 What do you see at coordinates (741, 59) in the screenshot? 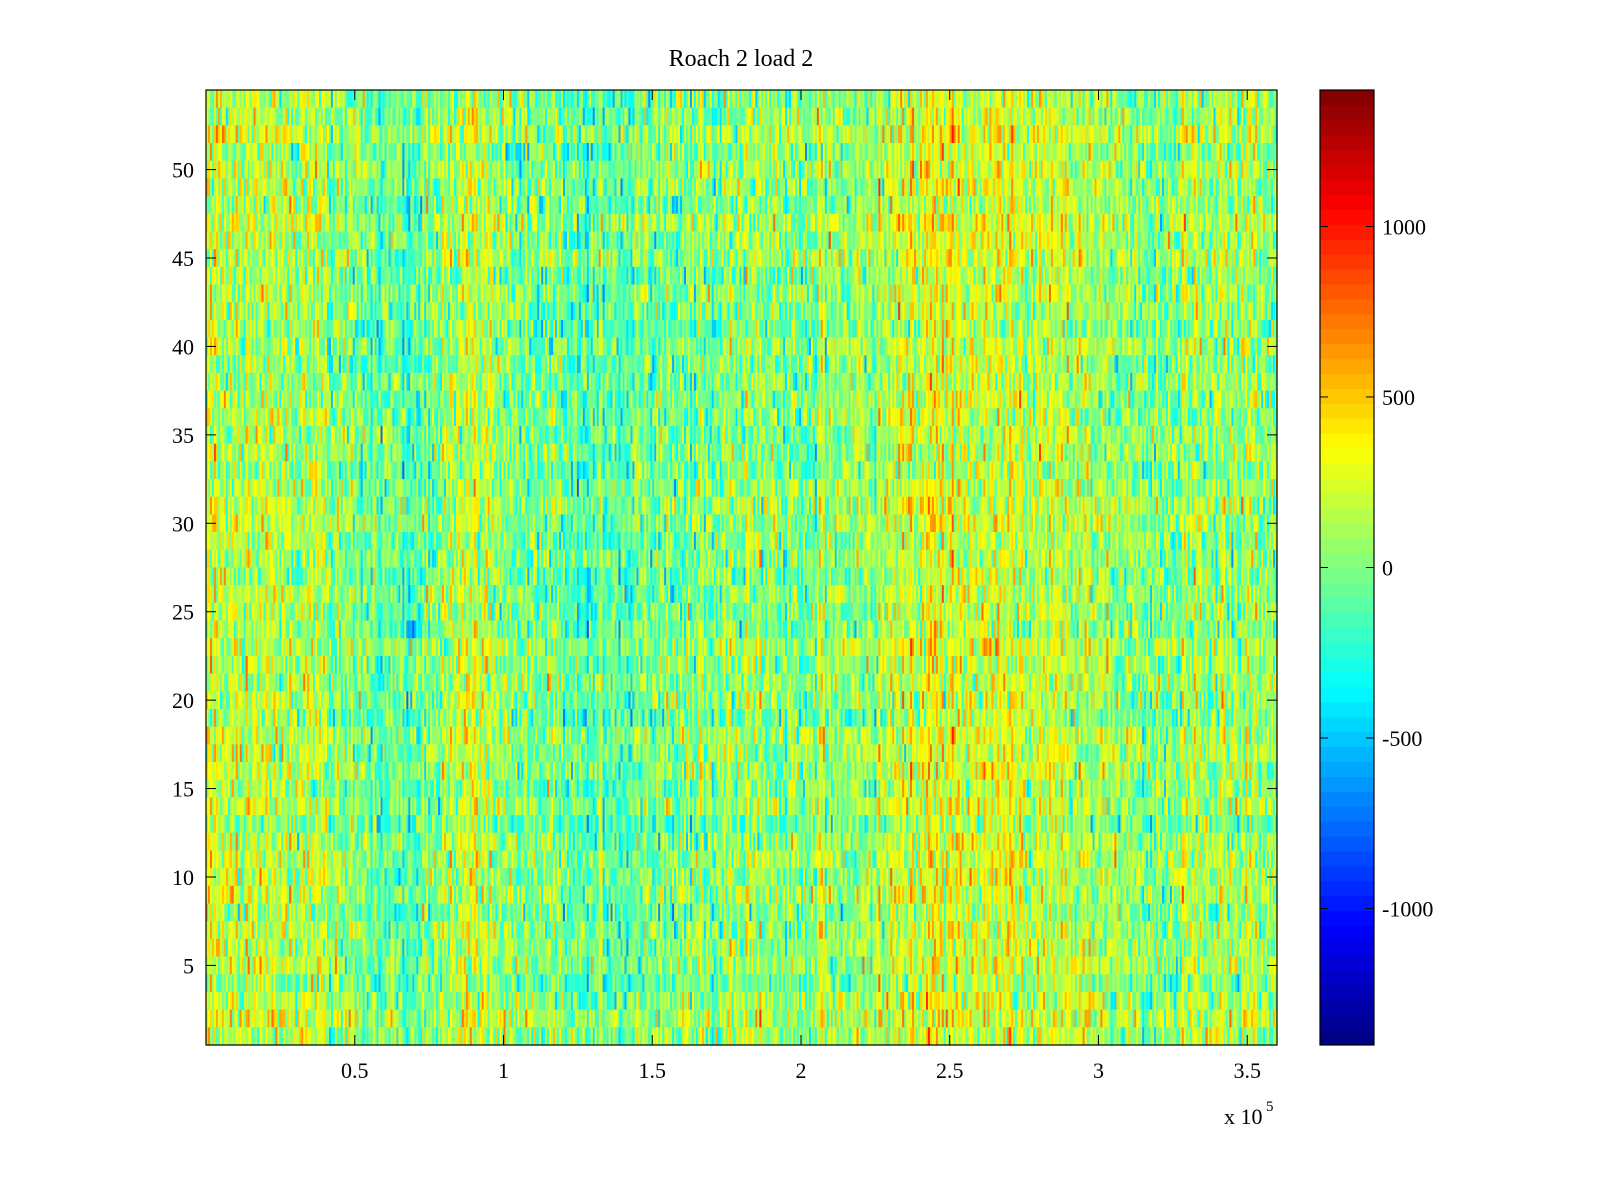
I see `chart-title: Roach 2 load 2` at bounding box center [741, 59].